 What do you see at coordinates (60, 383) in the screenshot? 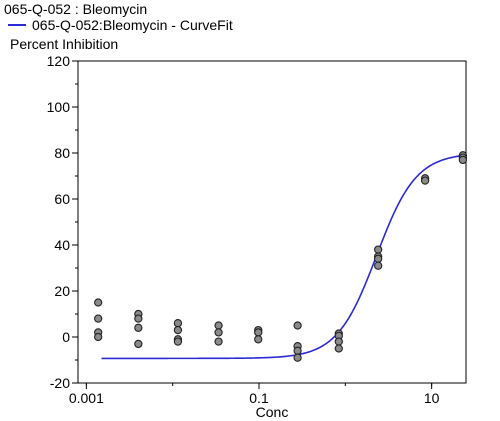
I see `y-tick-label: -20` at bounding box center [60, 383].